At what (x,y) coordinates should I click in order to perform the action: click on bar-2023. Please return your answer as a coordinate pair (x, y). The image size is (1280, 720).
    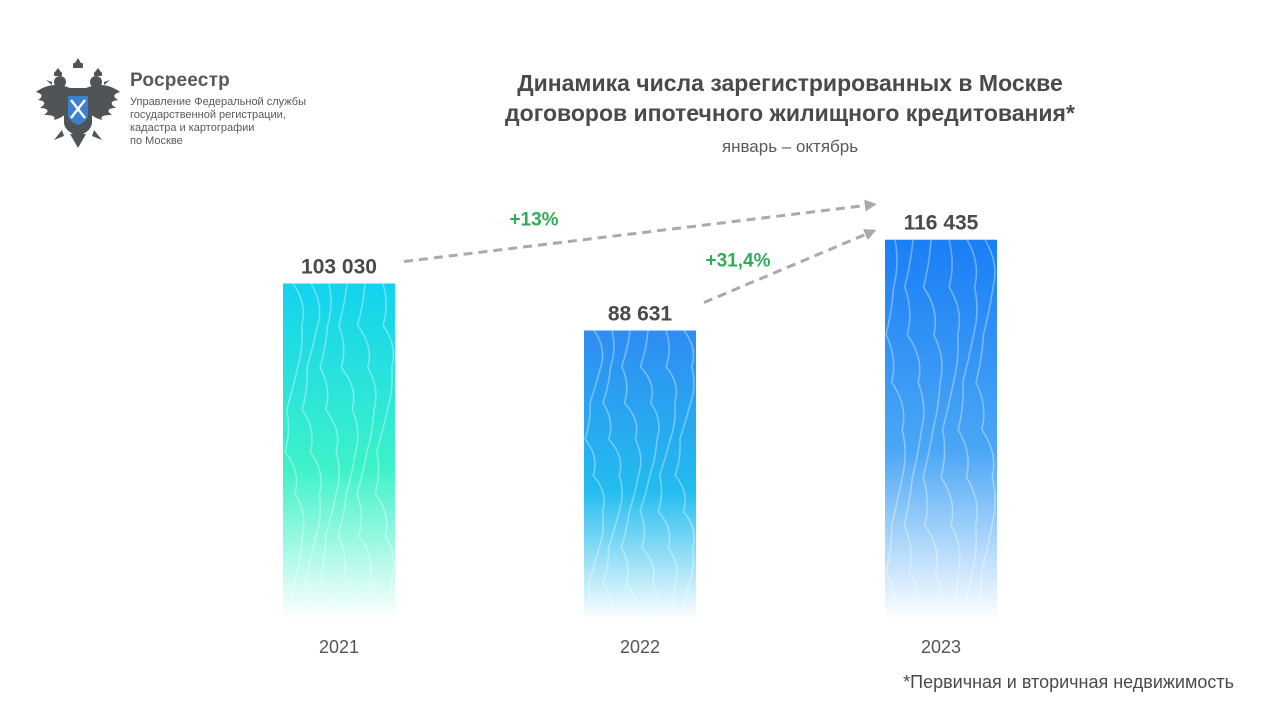
    Looking at the image, I should click on (941, 430).